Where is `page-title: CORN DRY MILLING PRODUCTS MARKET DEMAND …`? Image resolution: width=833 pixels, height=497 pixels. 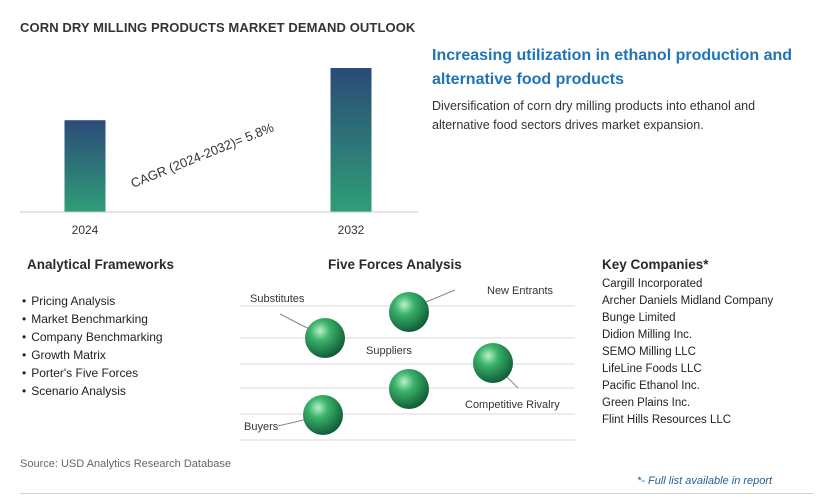
page-title: CORN DRY MILLING PRODUCTS MARKET DEMAND … is located at coordinates (218, 27).